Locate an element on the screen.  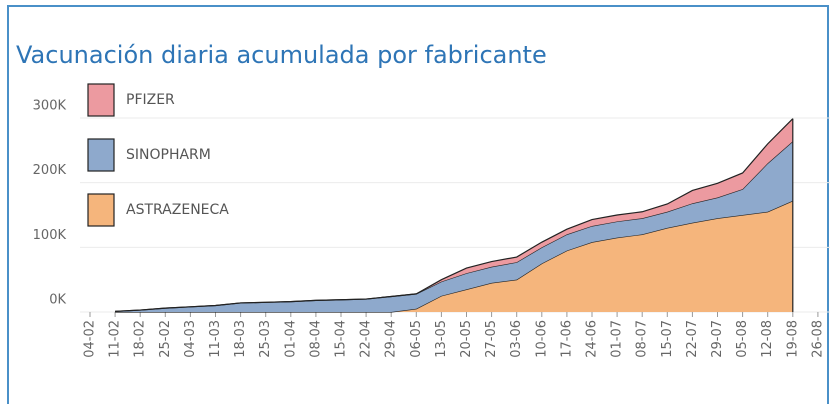
x-tick-label: 01-07 is located at coordinates (617, 339).